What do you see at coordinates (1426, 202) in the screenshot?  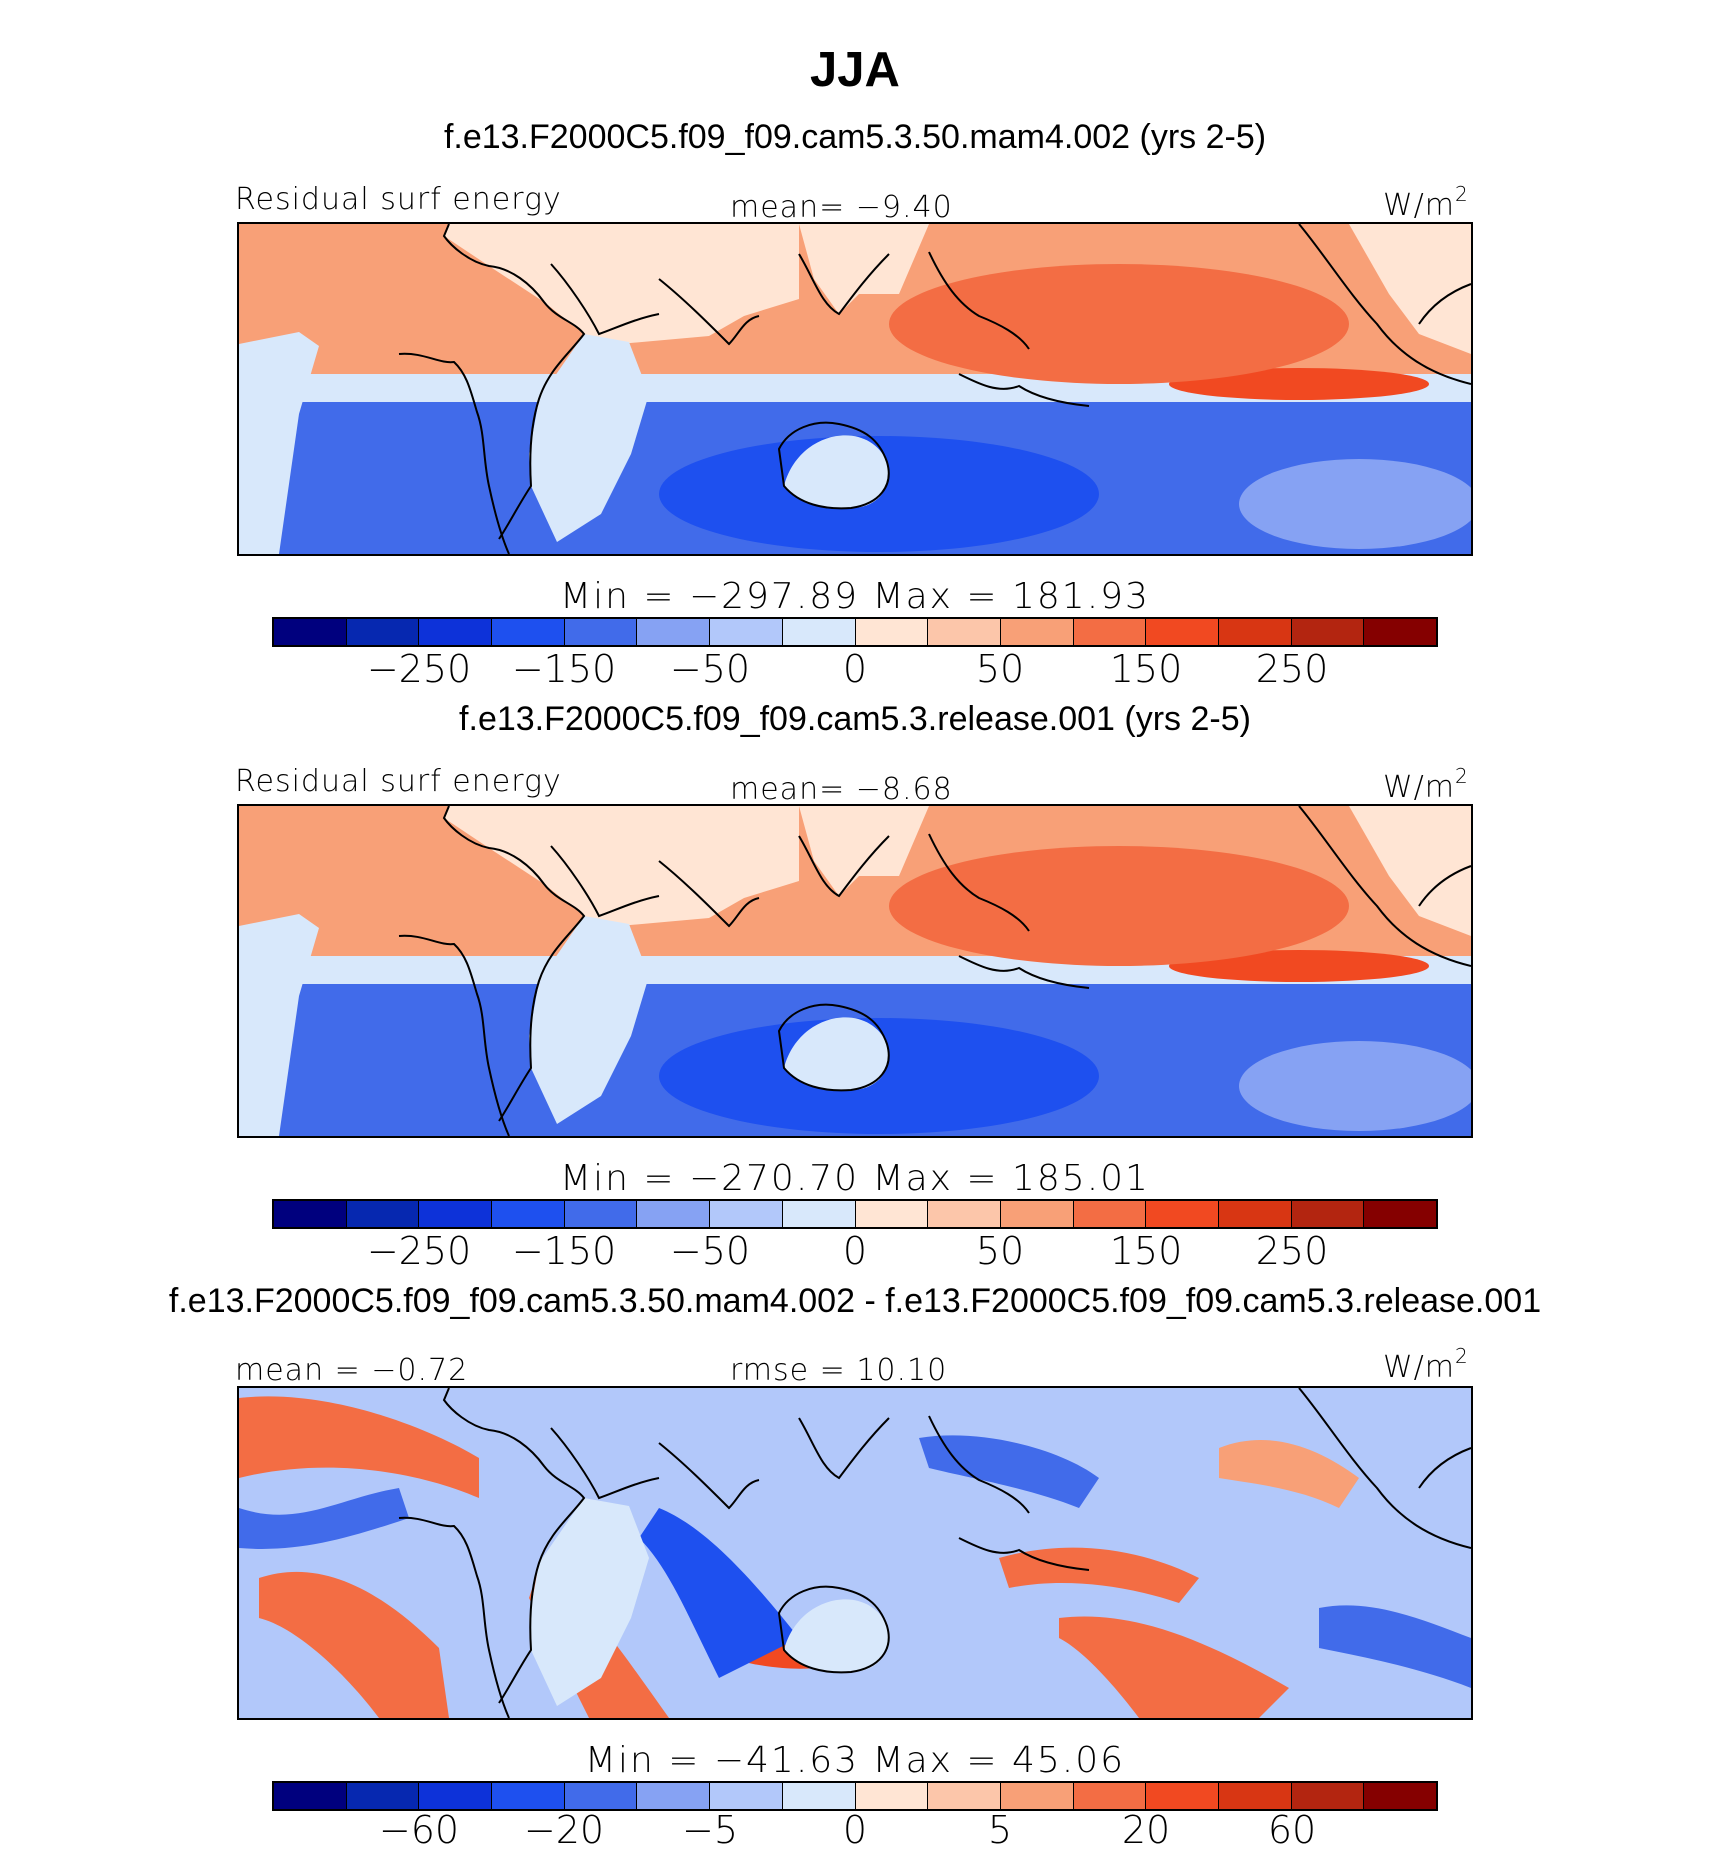 I see `panel-1-units: W/m2` at bounding box center [1426, 202].